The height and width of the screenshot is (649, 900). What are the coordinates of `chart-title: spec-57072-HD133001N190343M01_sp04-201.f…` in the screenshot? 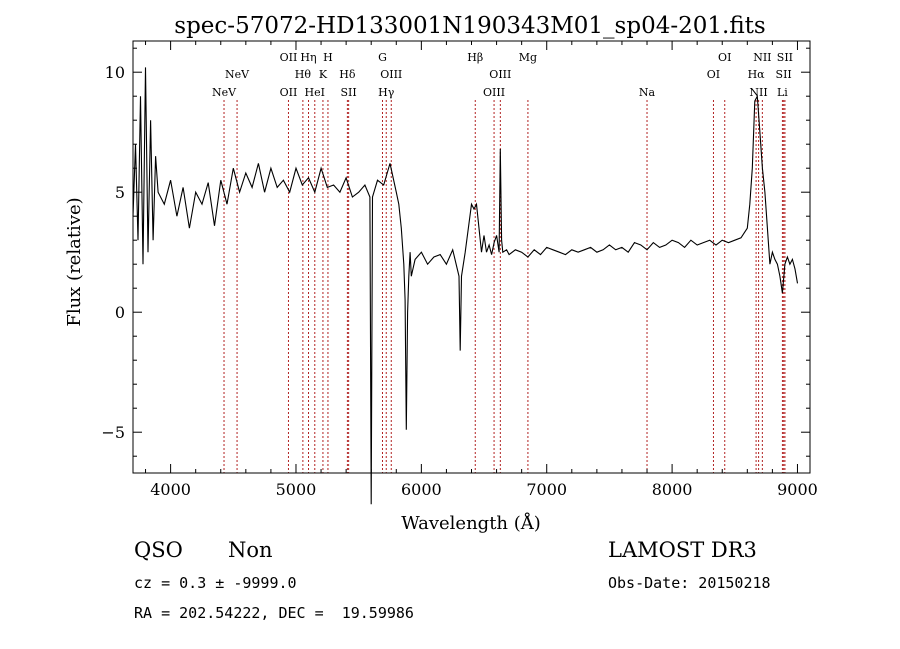 It's located at (469, 26).